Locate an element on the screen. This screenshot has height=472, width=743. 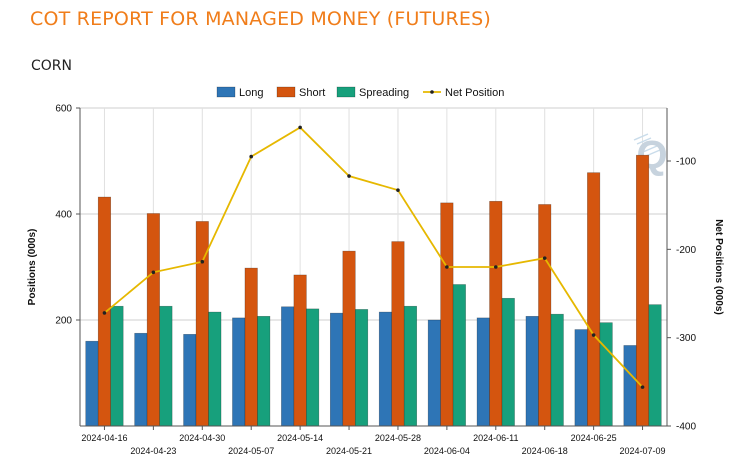
x-tick-label: 2024-07-09 is located at coordinates (643, 451).